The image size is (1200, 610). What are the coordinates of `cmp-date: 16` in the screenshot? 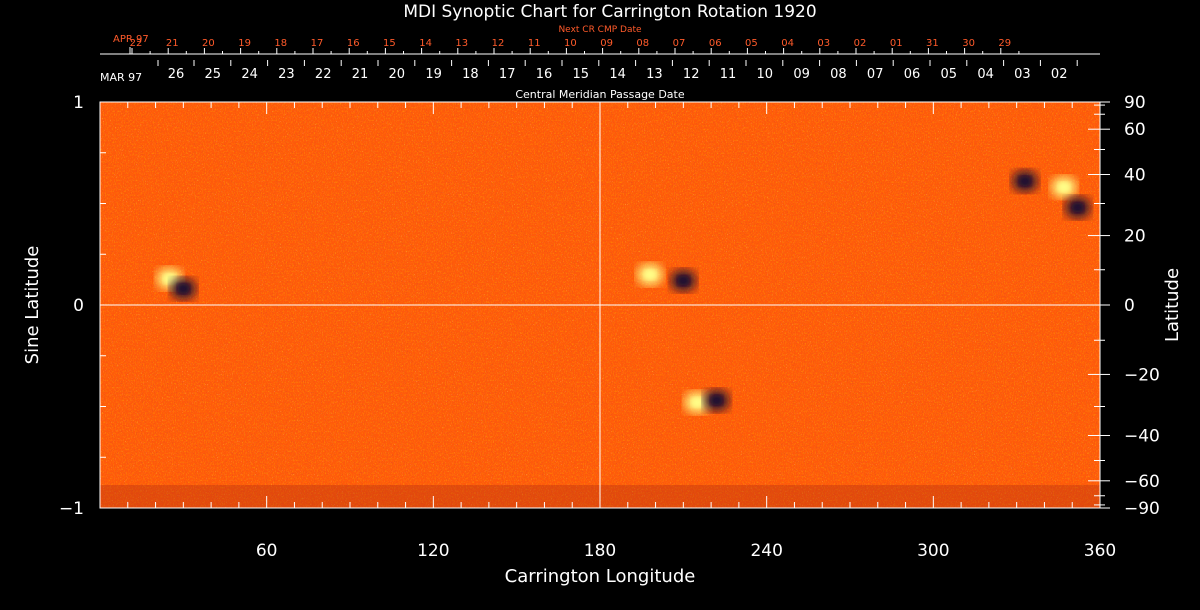 It's located at (544, 74).